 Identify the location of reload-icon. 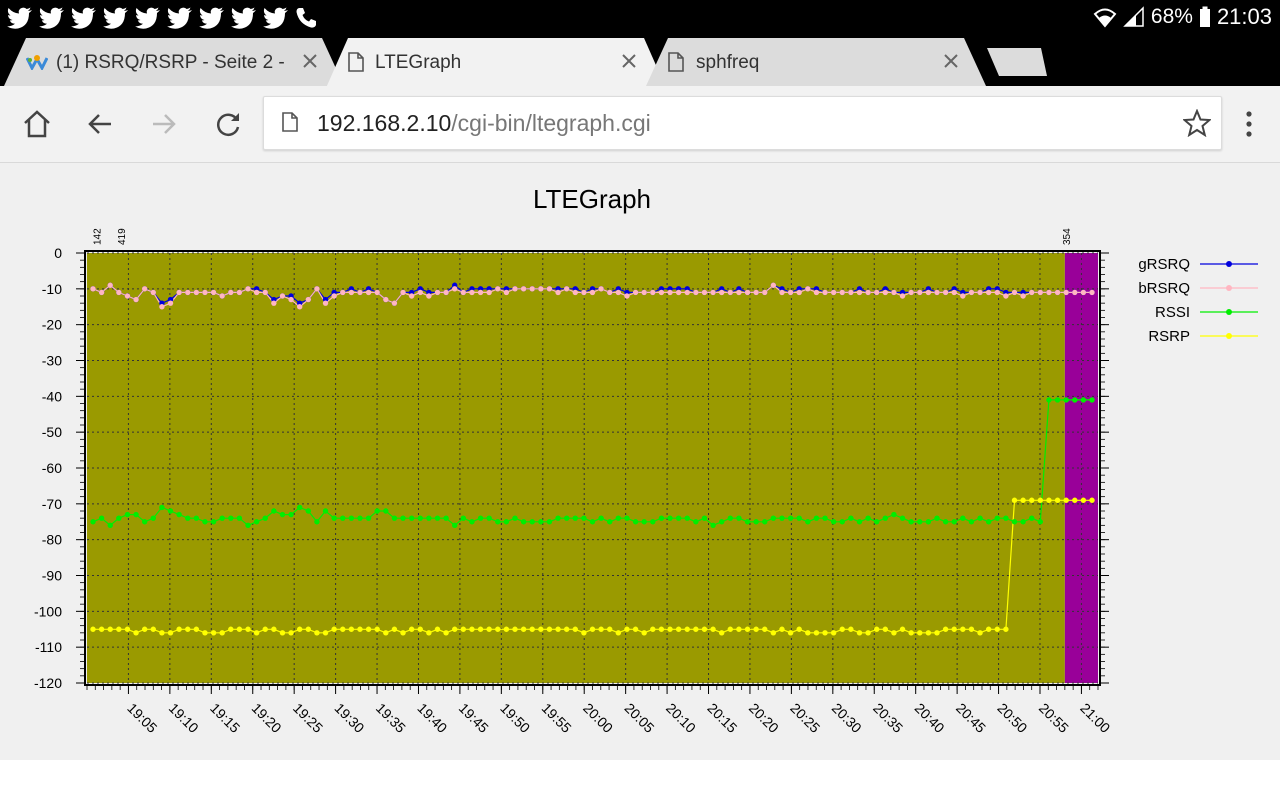
(228, 124).